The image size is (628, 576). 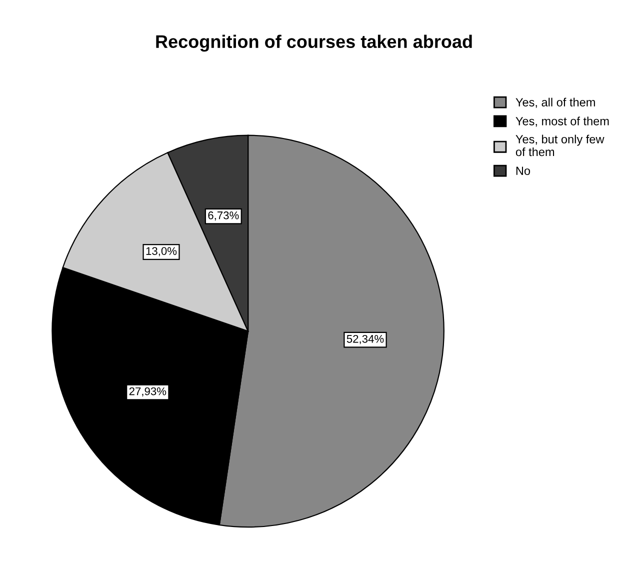 What do you see at coordinates (560, 145) in the screenshot?
I see `legend-label: Yes, but only few of them` at bounding box center [560, 145].